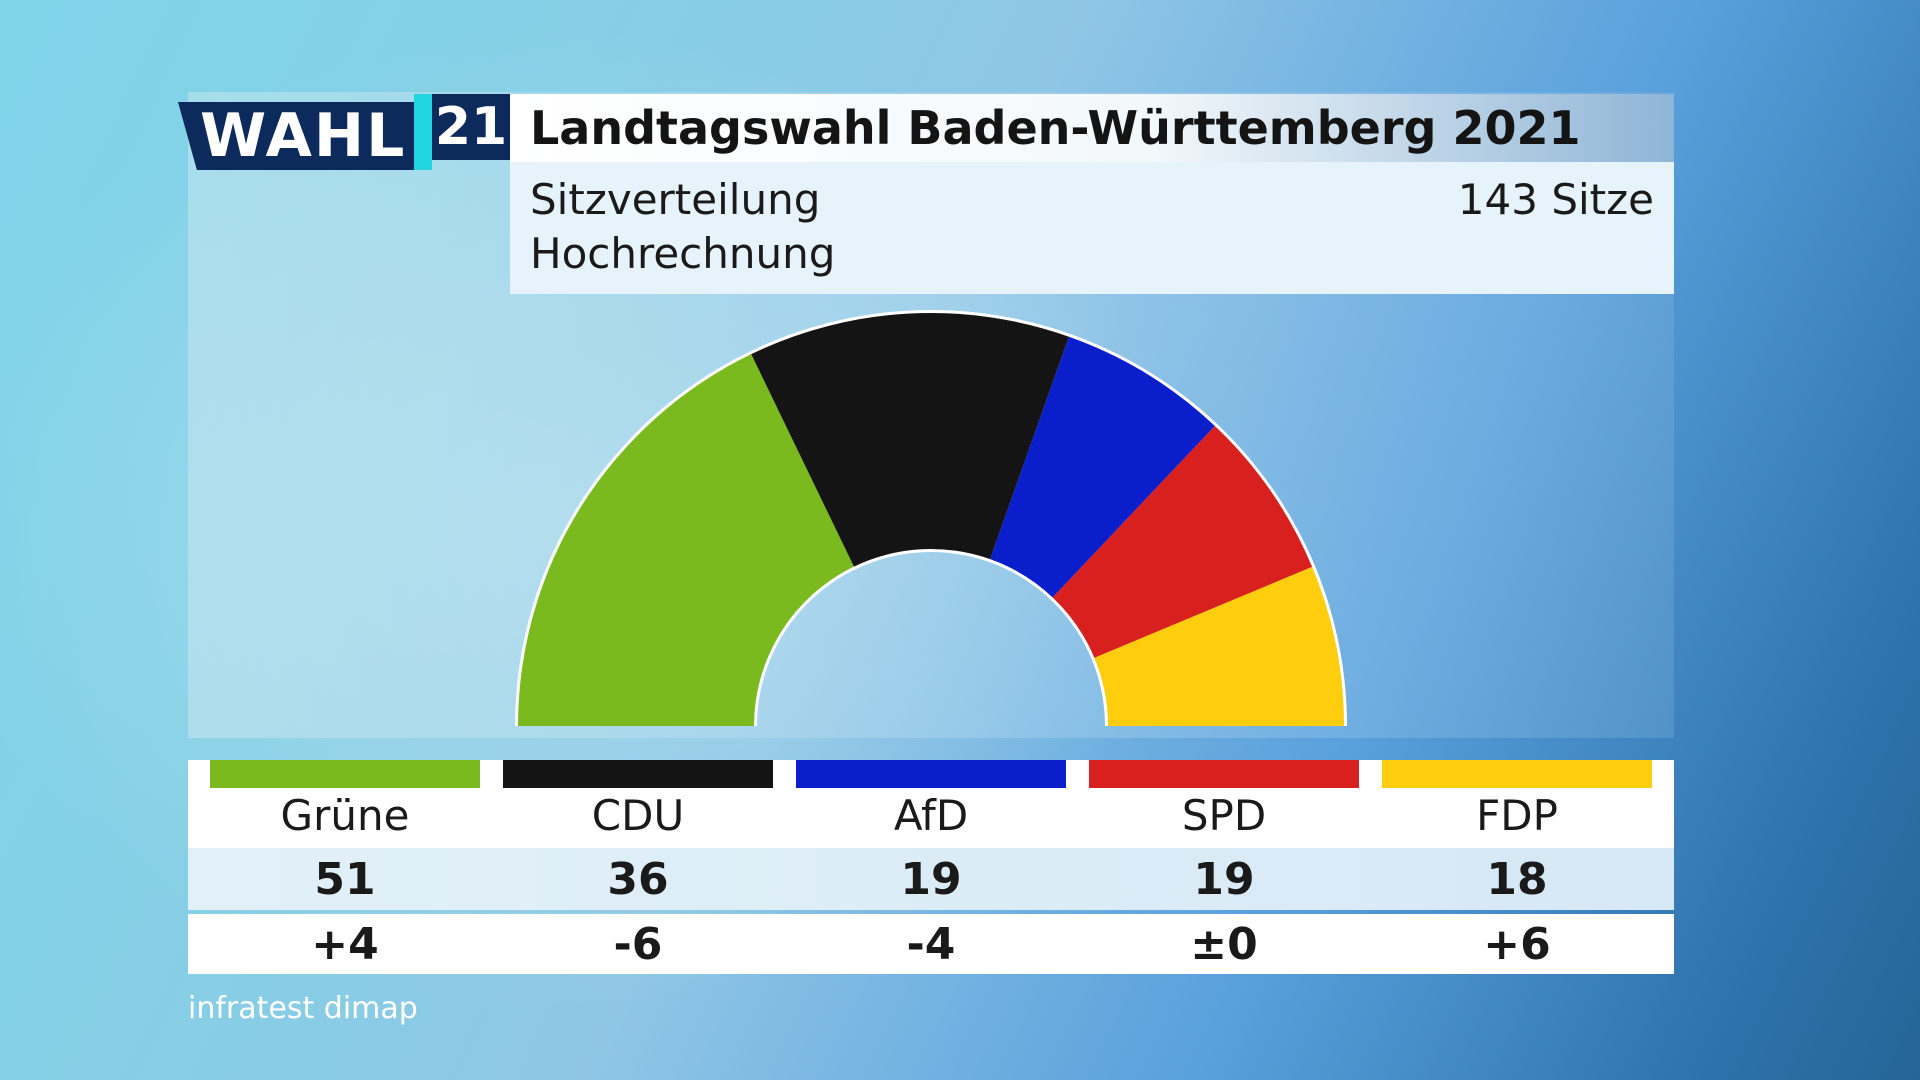 The width and height of the screenshot is (1920, 1080). I want to click on party-seats-row, so click(931, 879).